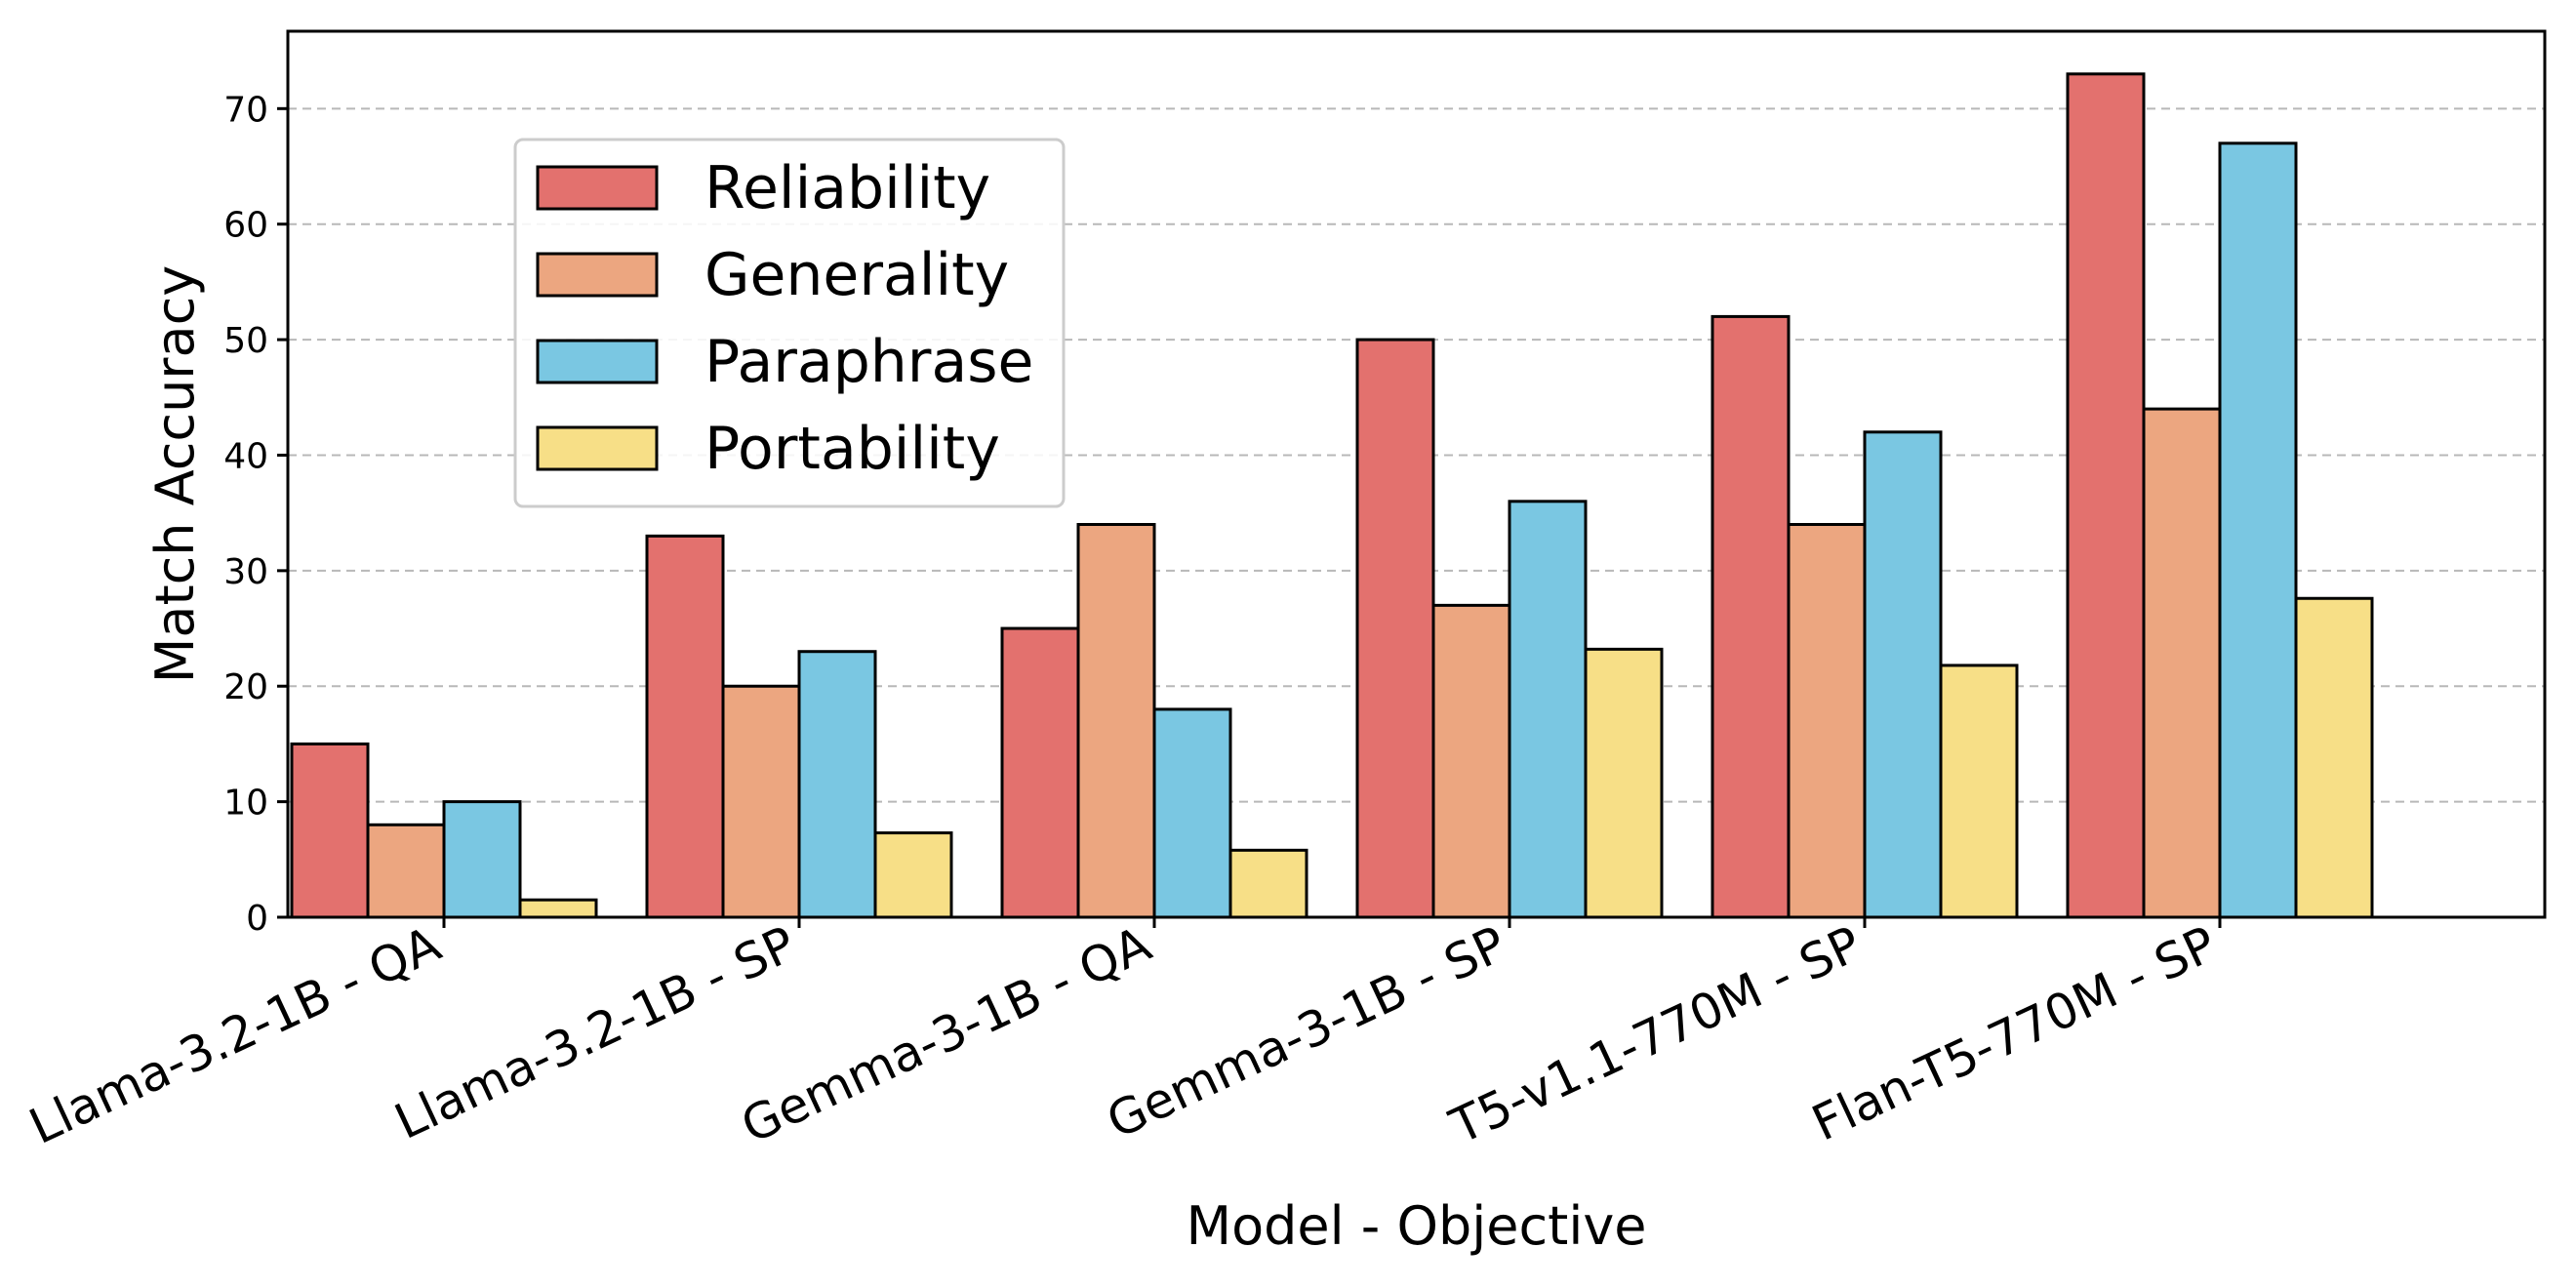 The width and height of the screenshot is (2576, 1288). What do you see at coordinates (597, 361) in the screenshot?
I see `legend-swatch-paraphrase` at bounding box center [597, 361].